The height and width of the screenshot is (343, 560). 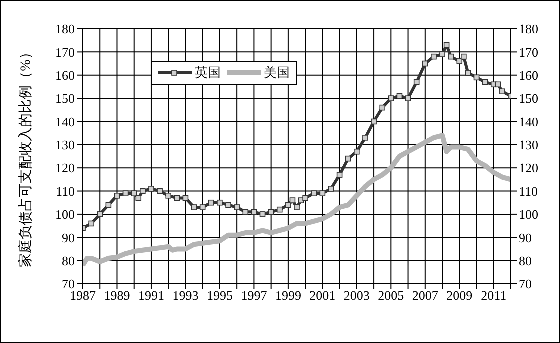 What do you see at coordinates (65, 122) in the screenshot?
I see `y-tick-label: 140` at bounding box center [65, 122].